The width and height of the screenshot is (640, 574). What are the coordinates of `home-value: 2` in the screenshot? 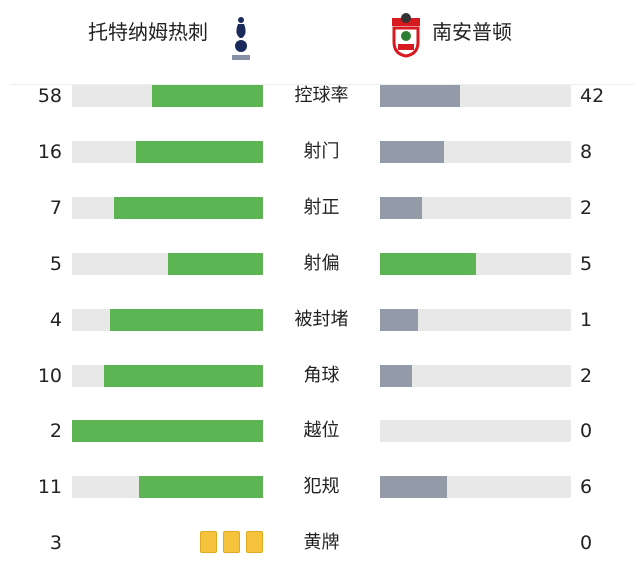 It's located at (55, 431).